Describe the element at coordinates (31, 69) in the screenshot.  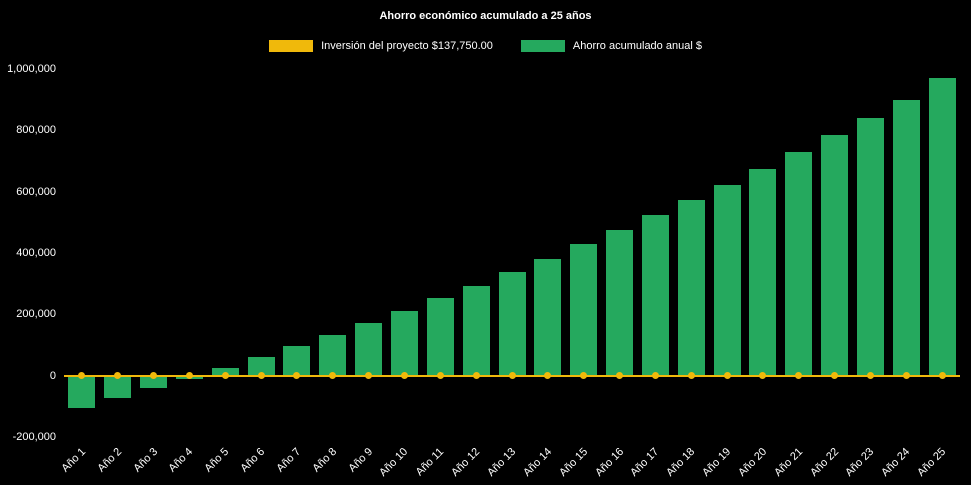
I see `y-axis-tick-label: 1,000,000` at that location.